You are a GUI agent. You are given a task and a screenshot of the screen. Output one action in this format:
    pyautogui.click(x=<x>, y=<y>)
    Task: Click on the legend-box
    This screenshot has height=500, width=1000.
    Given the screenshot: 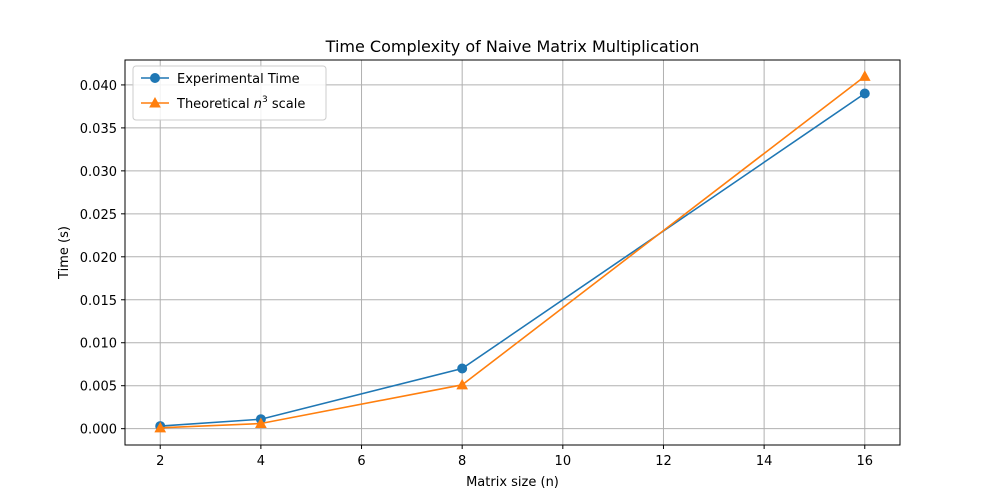 What is the action you would take?
    pyautogui.click(x=229, y=93)
    